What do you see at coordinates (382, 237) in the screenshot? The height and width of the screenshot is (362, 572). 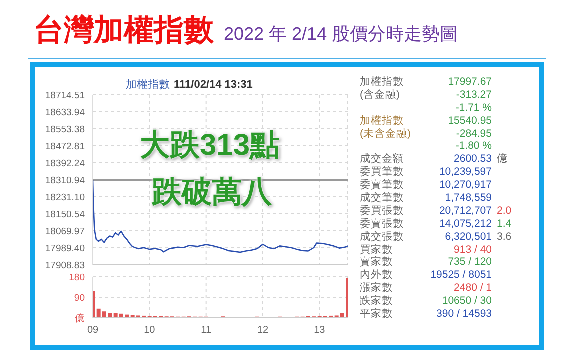 I see `text: 成交張數` at bounding box center [382, 237].